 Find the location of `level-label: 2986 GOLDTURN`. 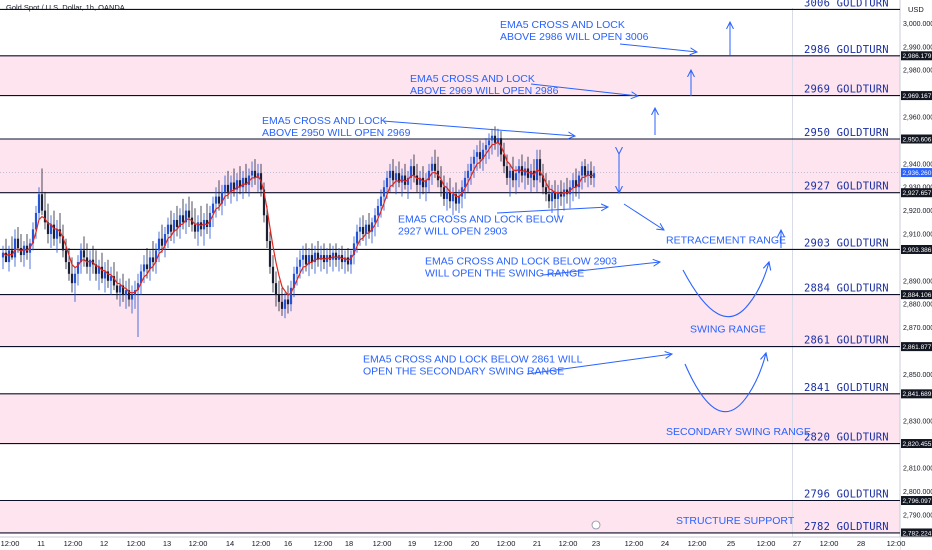

level-label: 2986 GOLDTURN is located at coordinates (846, 50).